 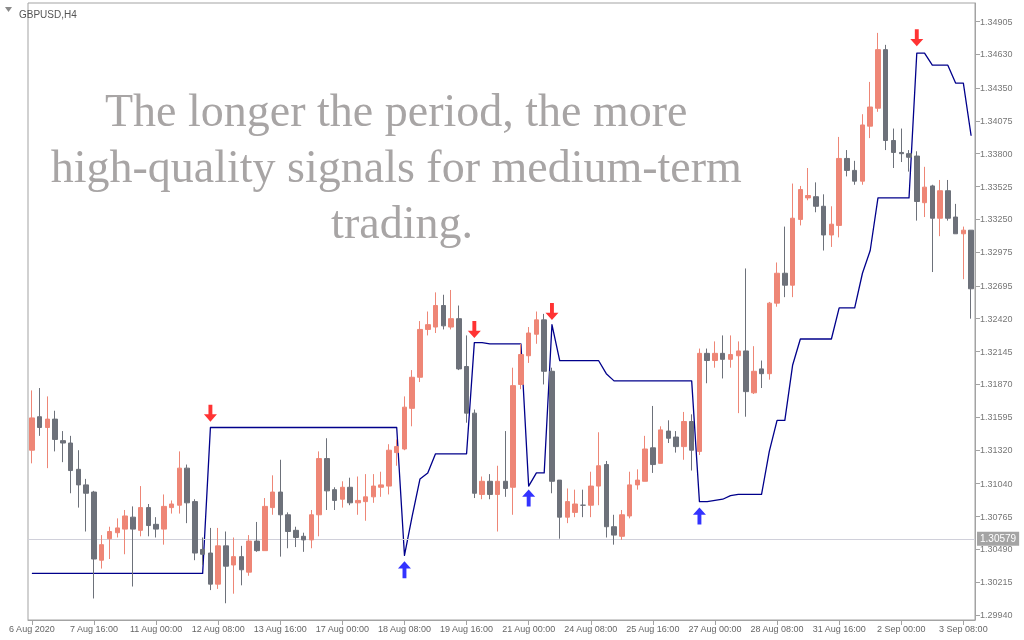 I want to click on y-tick-label: 1.34075, so click(x=996, y=120).